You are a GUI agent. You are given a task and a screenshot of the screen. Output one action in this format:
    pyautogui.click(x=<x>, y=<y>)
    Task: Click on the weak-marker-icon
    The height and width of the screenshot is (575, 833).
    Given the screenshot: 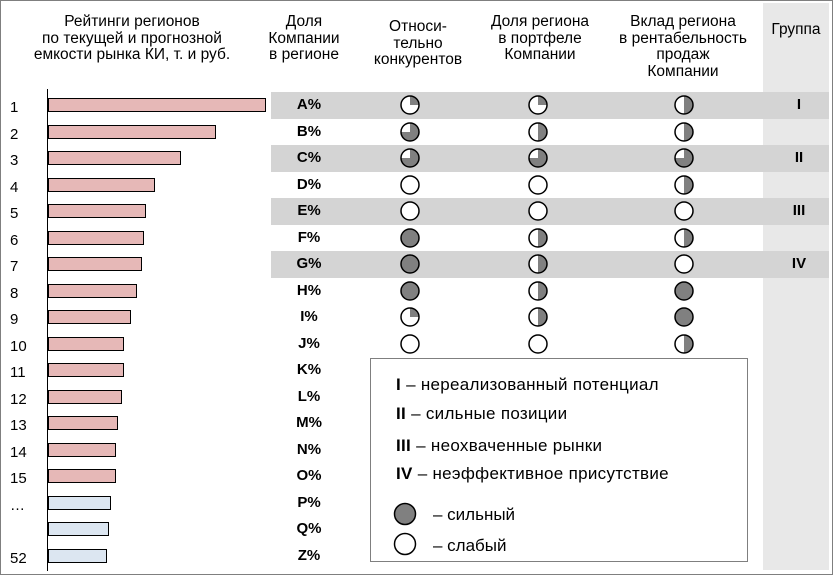 What is the action you would take?
    pyautogui.click(x=405, y=544)
    